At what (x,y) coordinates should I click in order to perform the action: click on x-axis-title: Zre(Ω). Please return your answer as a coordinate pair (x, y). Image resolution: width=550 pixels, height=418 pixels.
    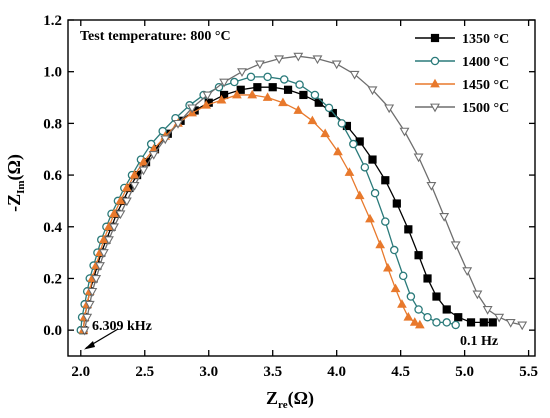
    Looking at the image, I should click on (290, 399).